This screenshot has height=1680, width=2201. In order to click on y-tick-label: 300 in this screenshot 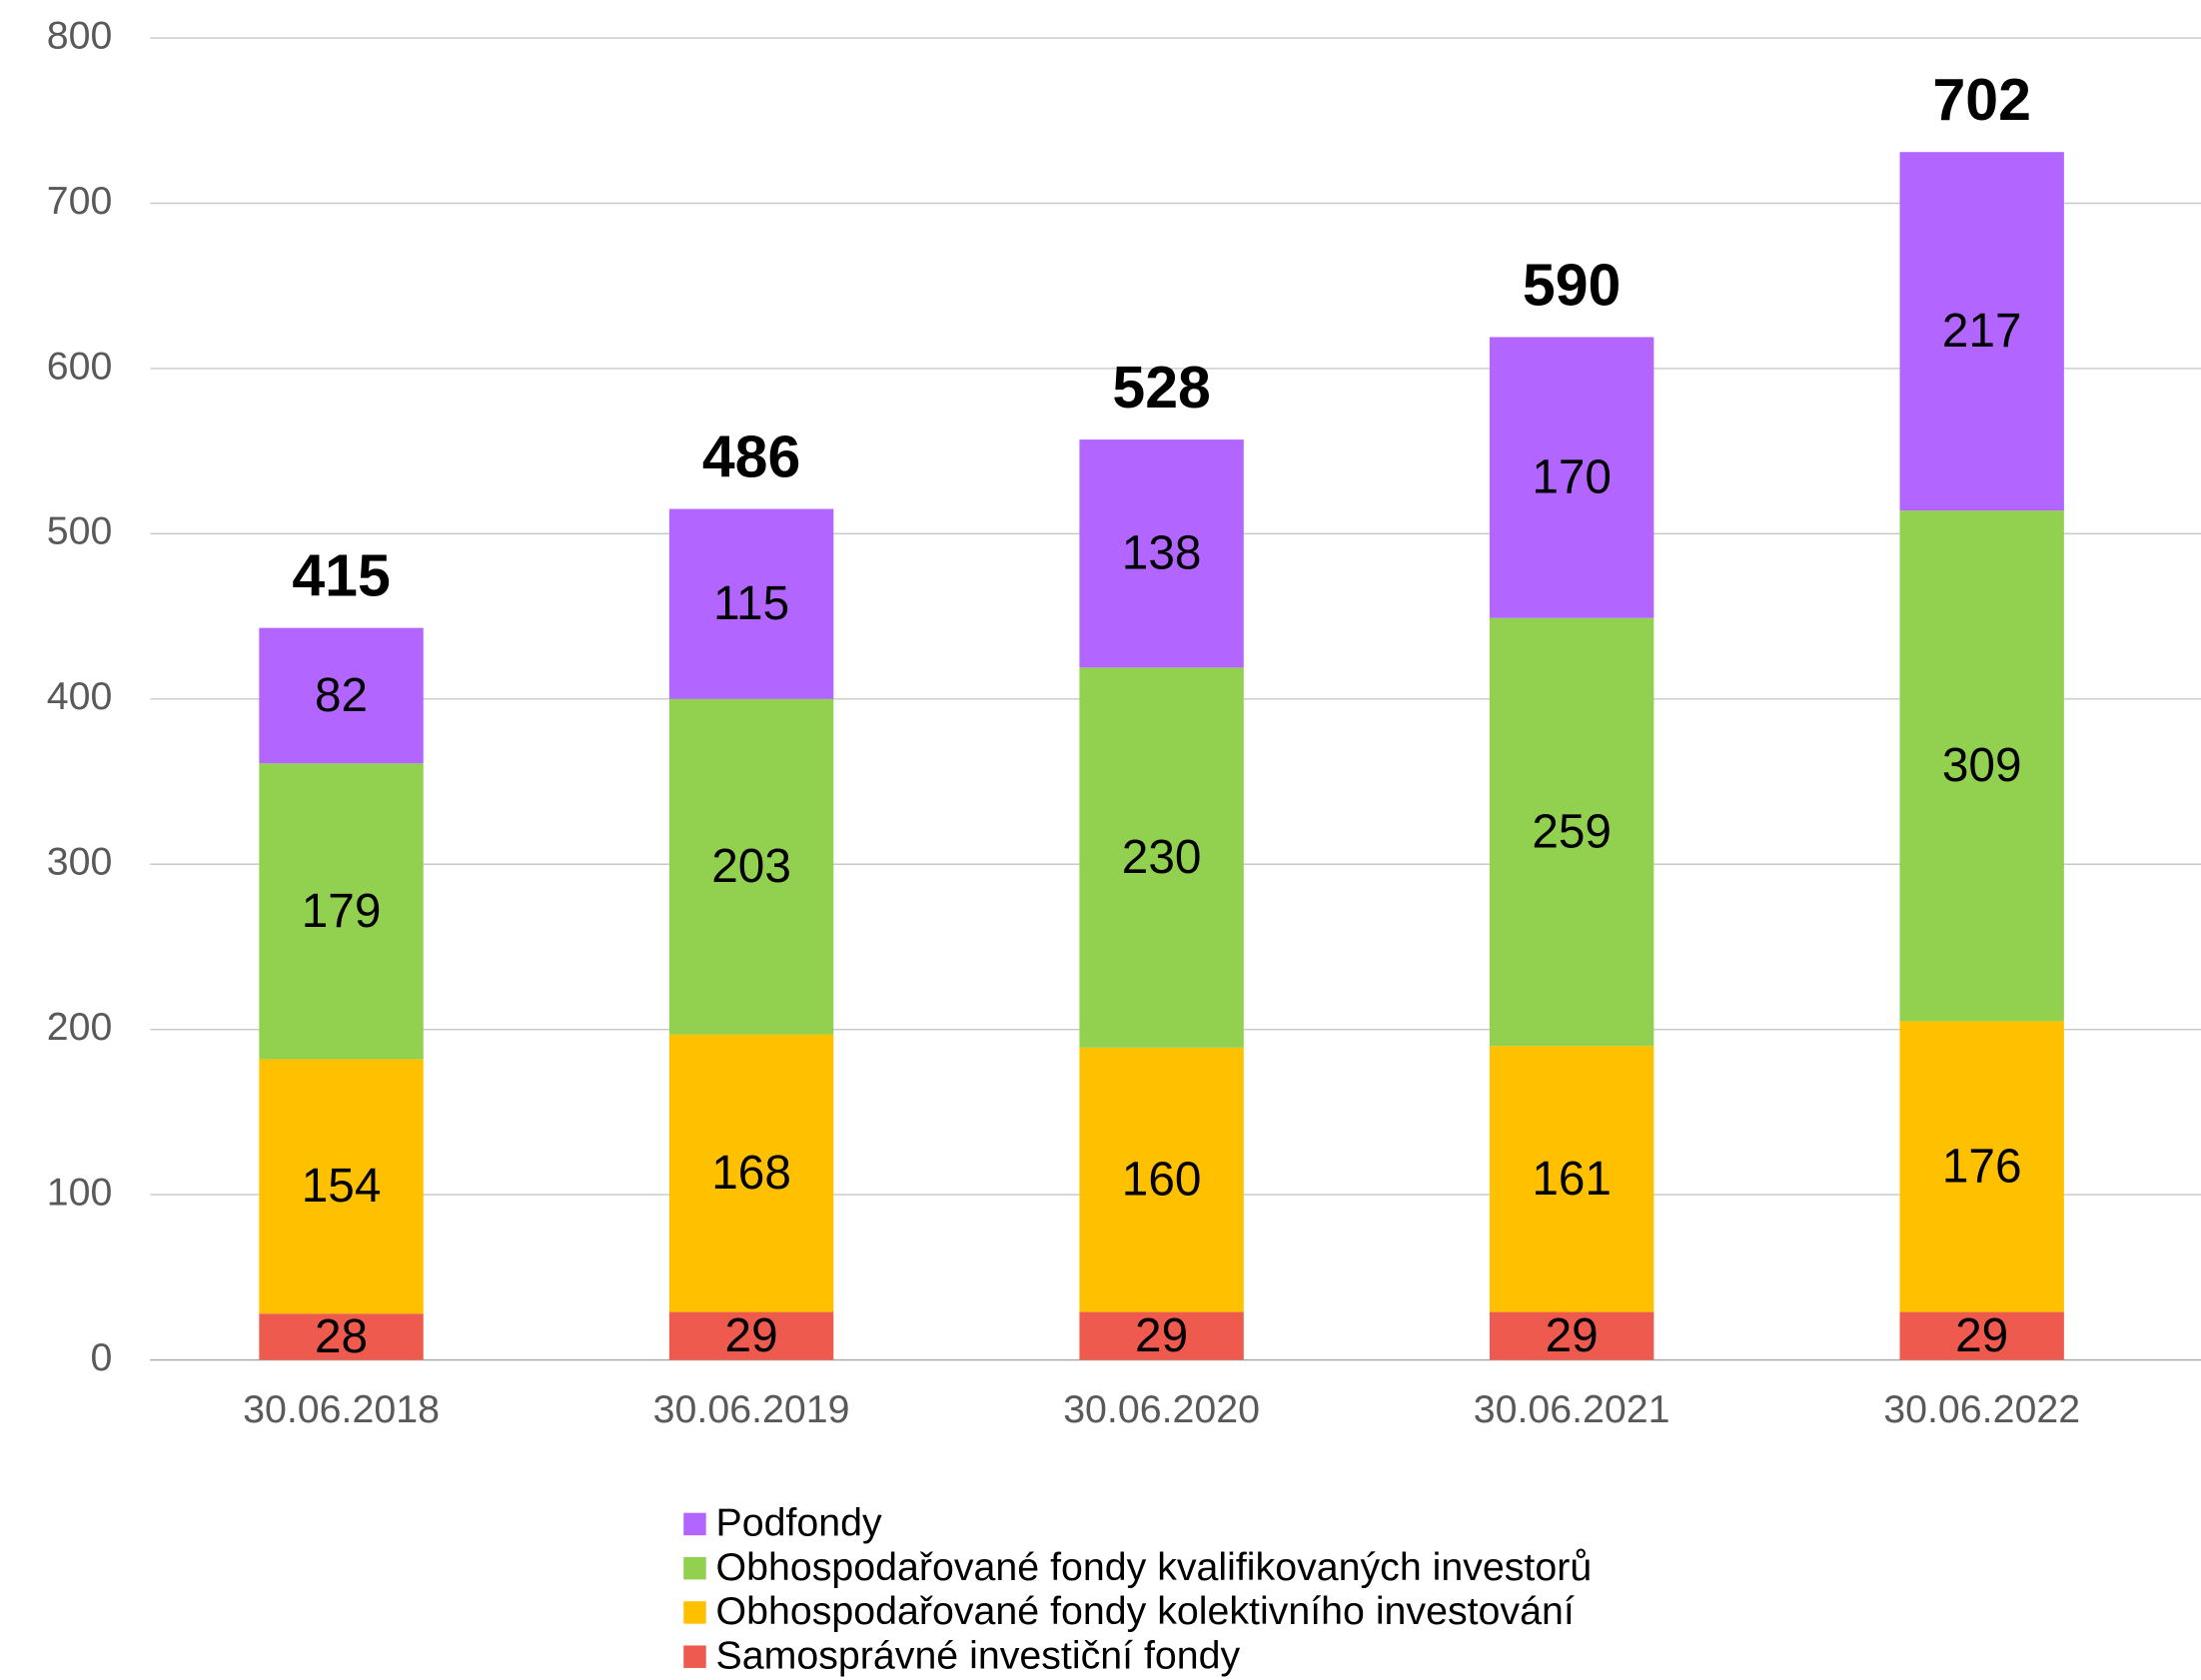, I will do `click(80, 862)`.